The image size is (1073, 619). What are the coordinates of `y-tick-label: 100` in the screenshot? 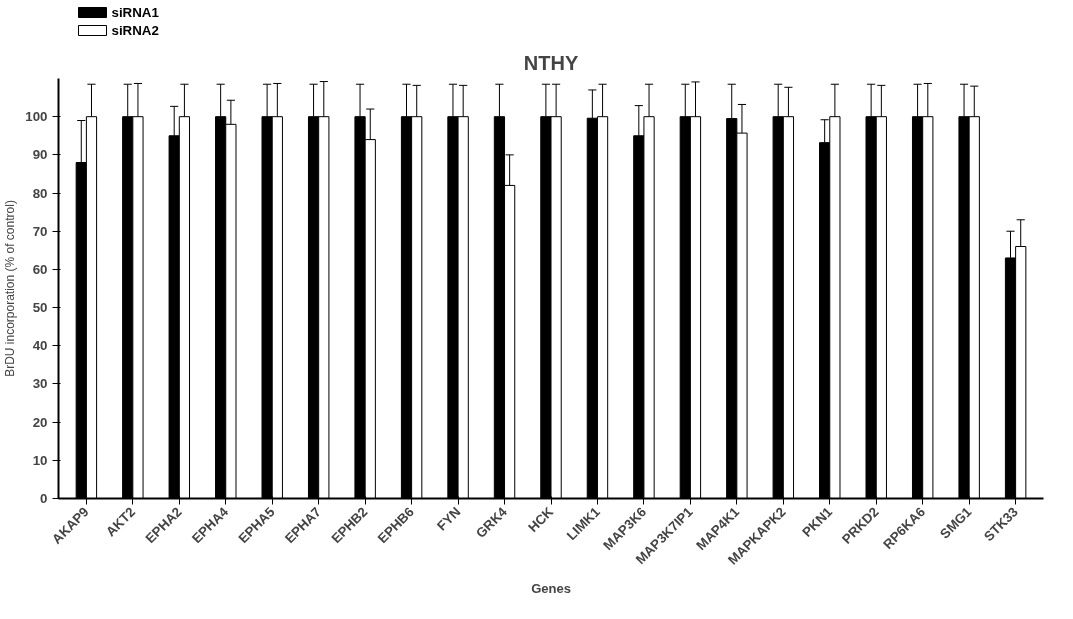 It's located at (36, 117).